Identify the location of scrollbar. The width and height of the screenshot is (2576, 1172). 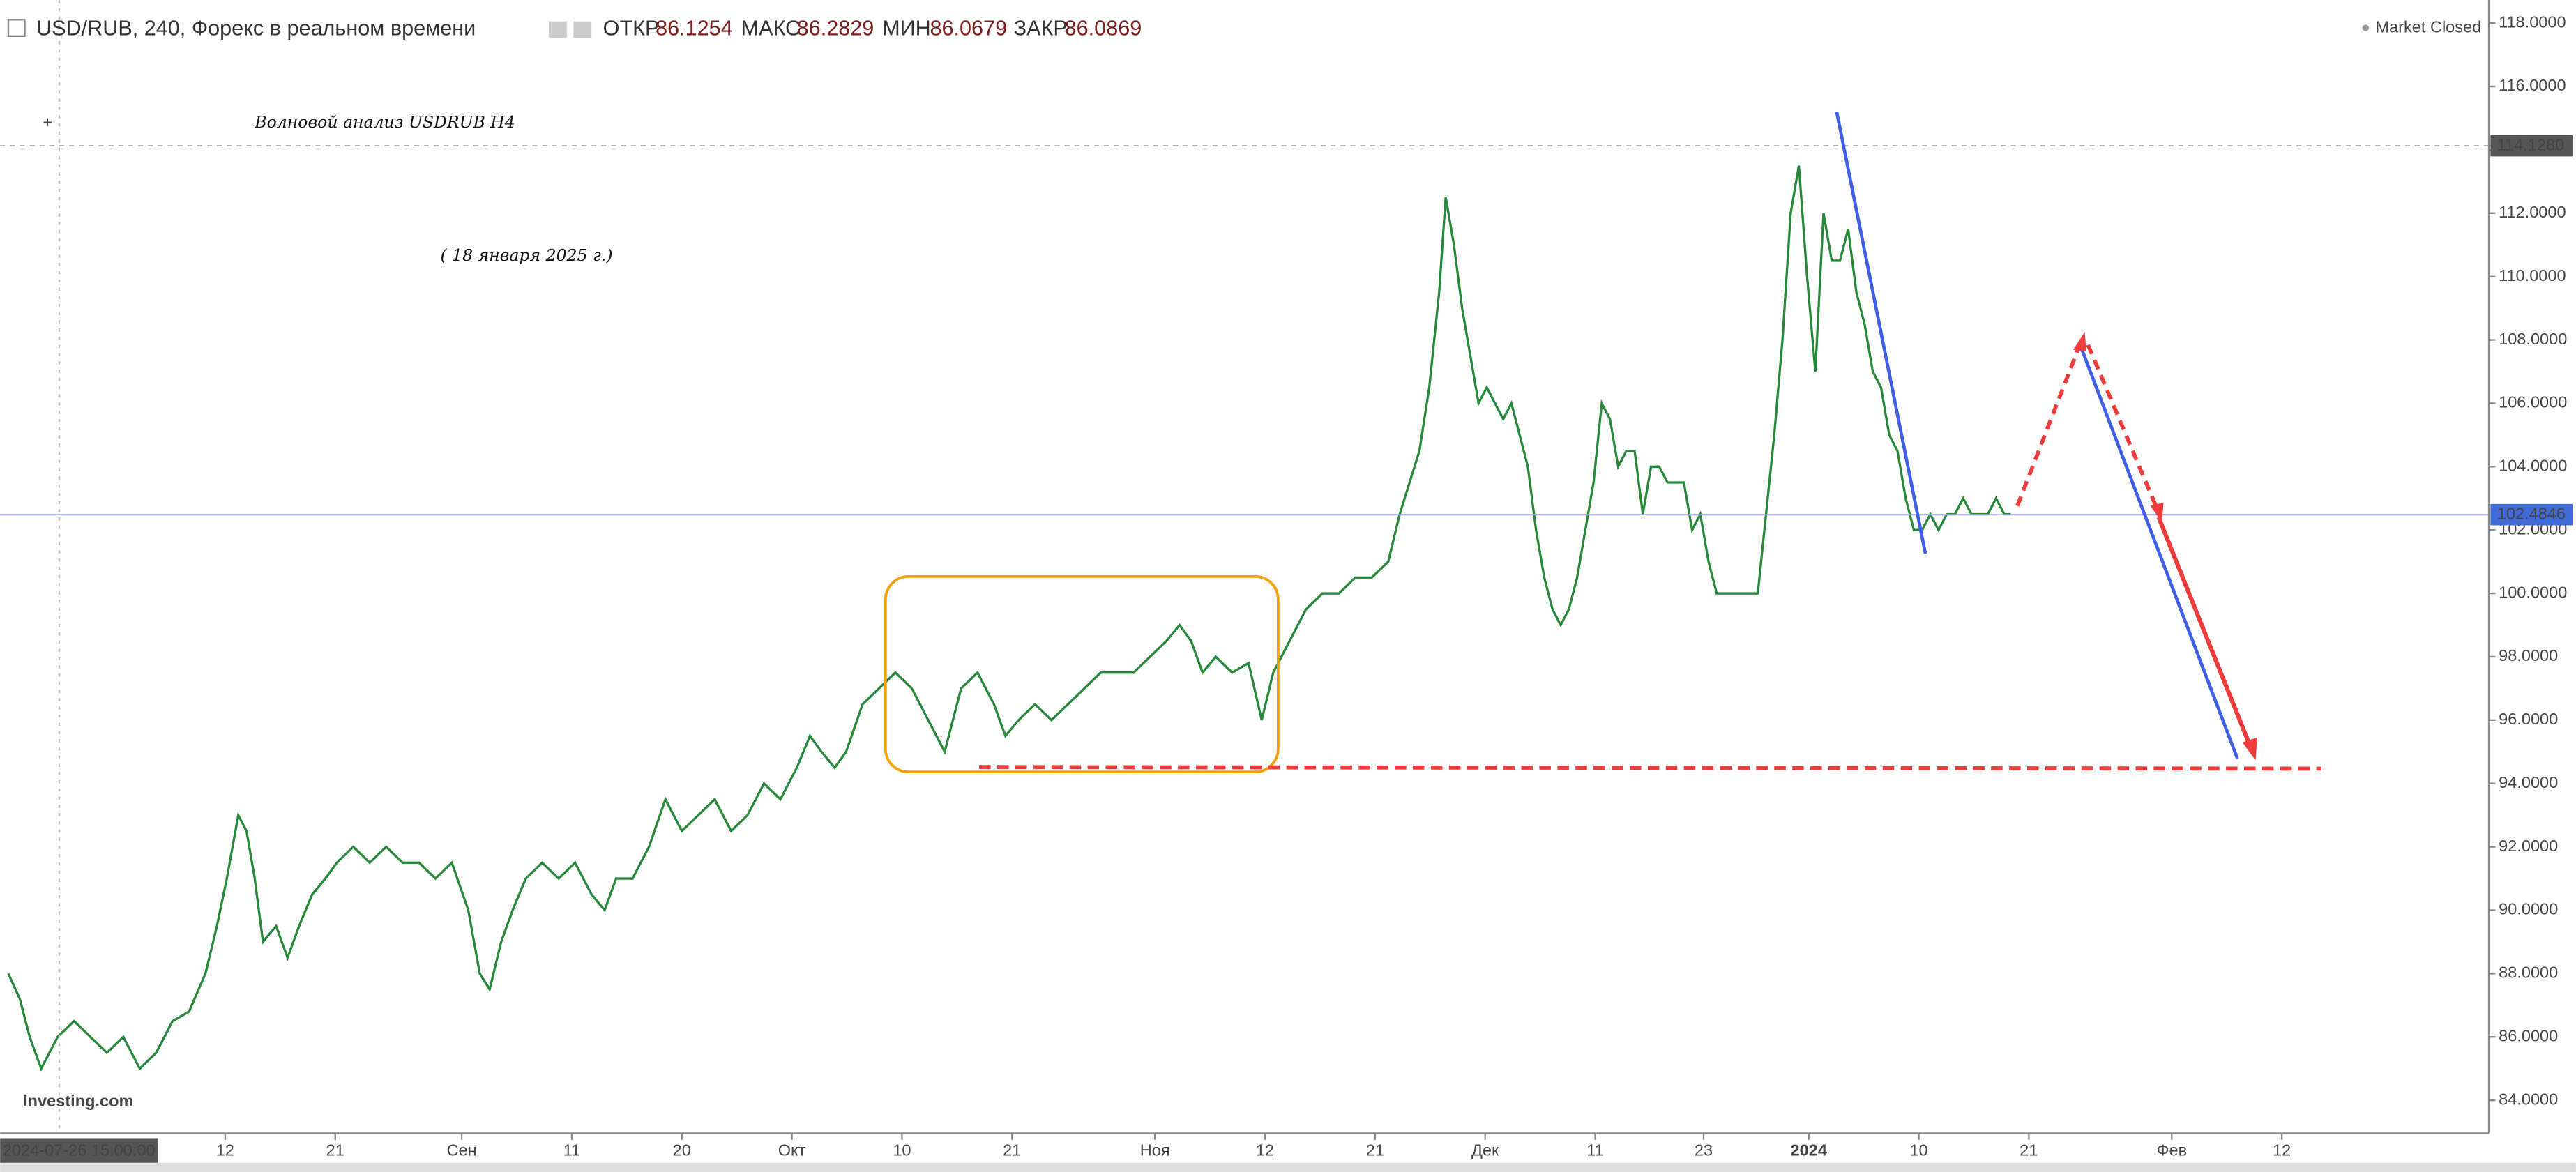
(1288, 1167).